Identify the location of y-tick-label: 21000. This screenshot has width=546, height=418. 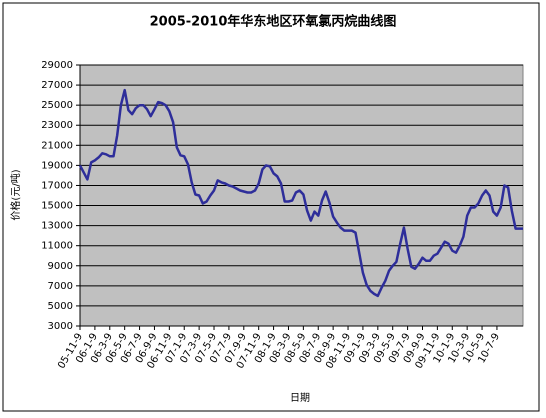
(57, 145).